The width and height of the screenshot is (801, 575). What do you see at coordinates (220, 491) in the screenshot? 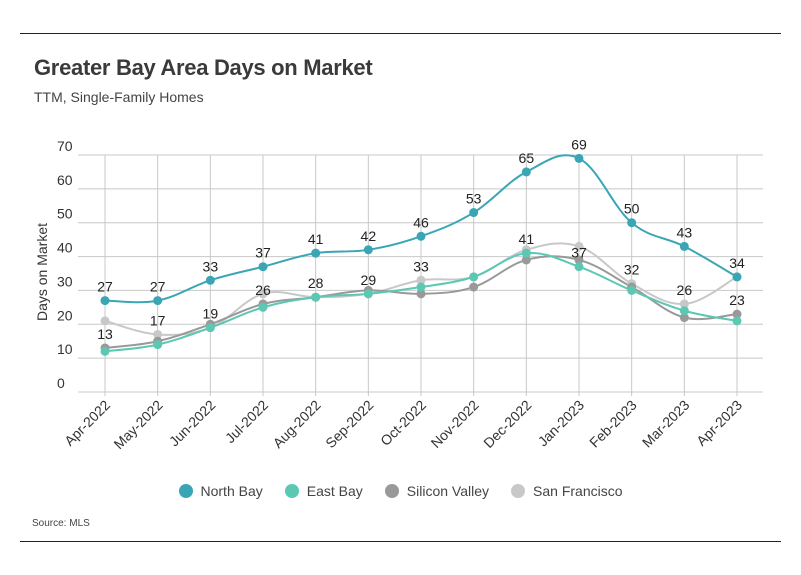
I see `legend-item-north-bay: North Bay` at bounding box center [220, 491].